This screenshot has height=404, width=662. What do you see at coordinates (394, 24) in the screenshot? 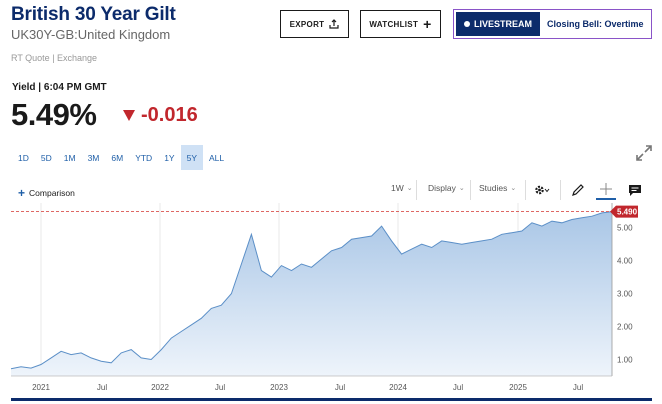
I see `watchlist-label: WATCHLIST` at bounding box center [394, 24].